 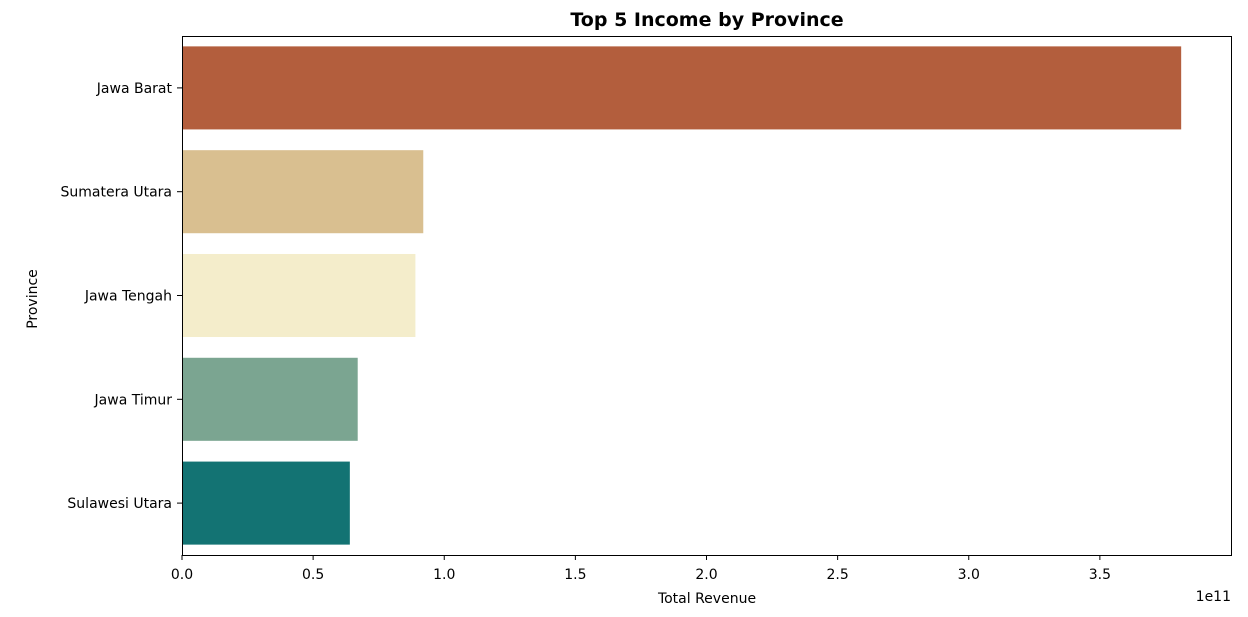 What do you see at coordinates (266, 503) in the screenshot?
I see `bar-sulawesi-utara` at bounding box center [266, 503].